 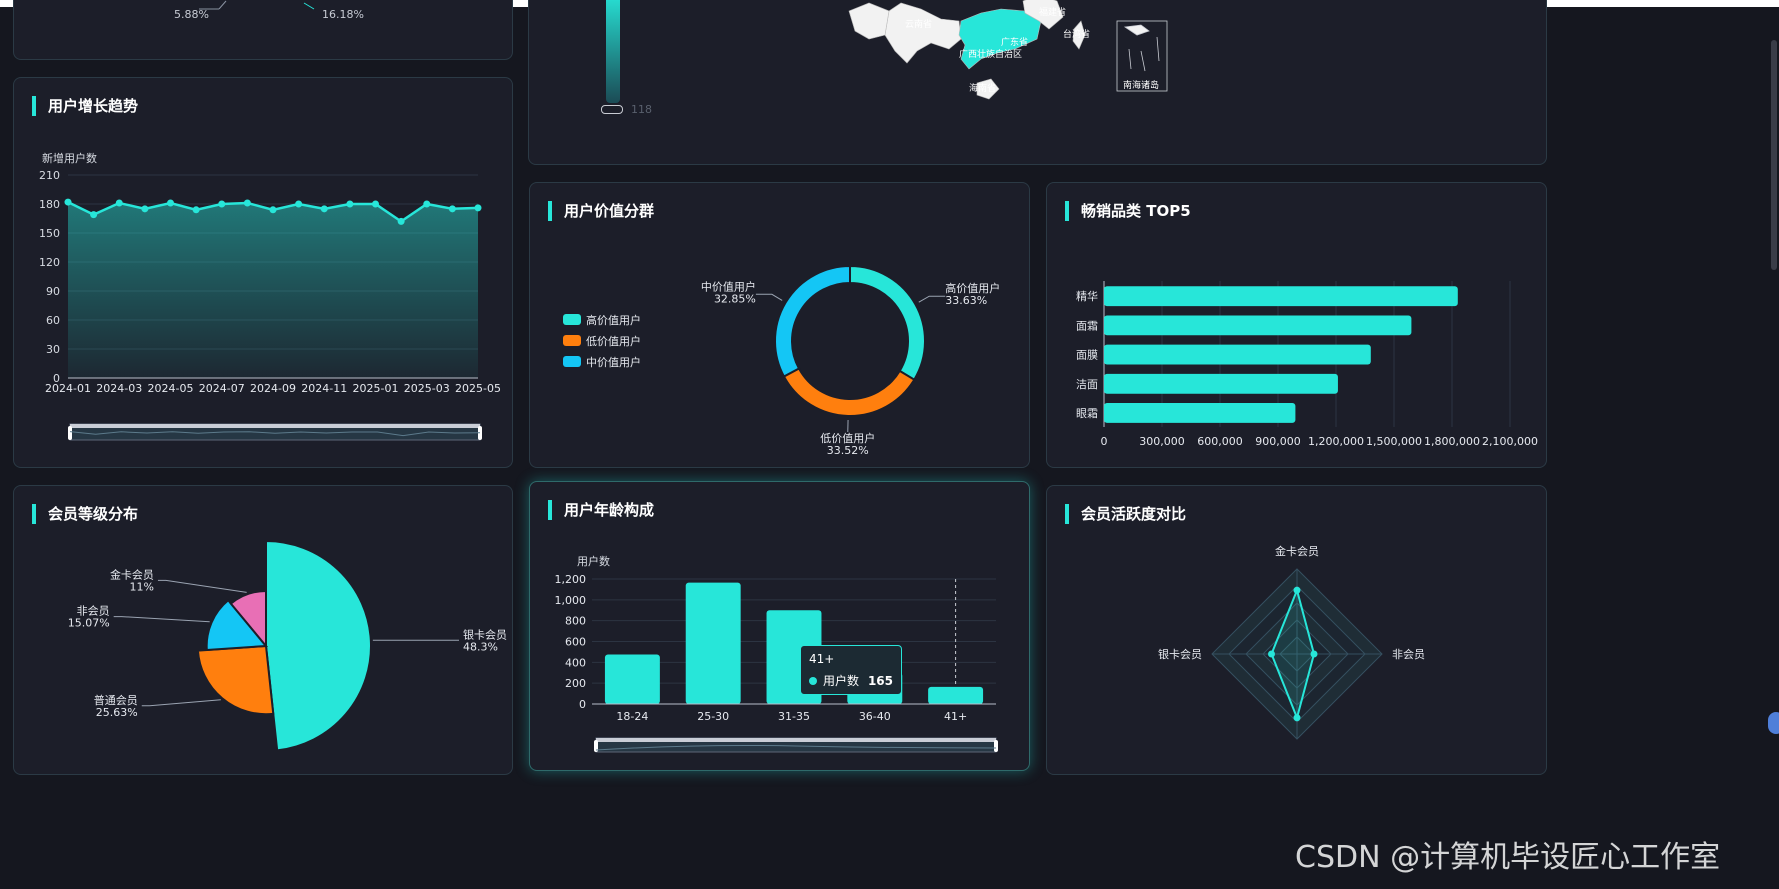 I want to click on age-zoom-handle-right, so click(x=996, y=746).